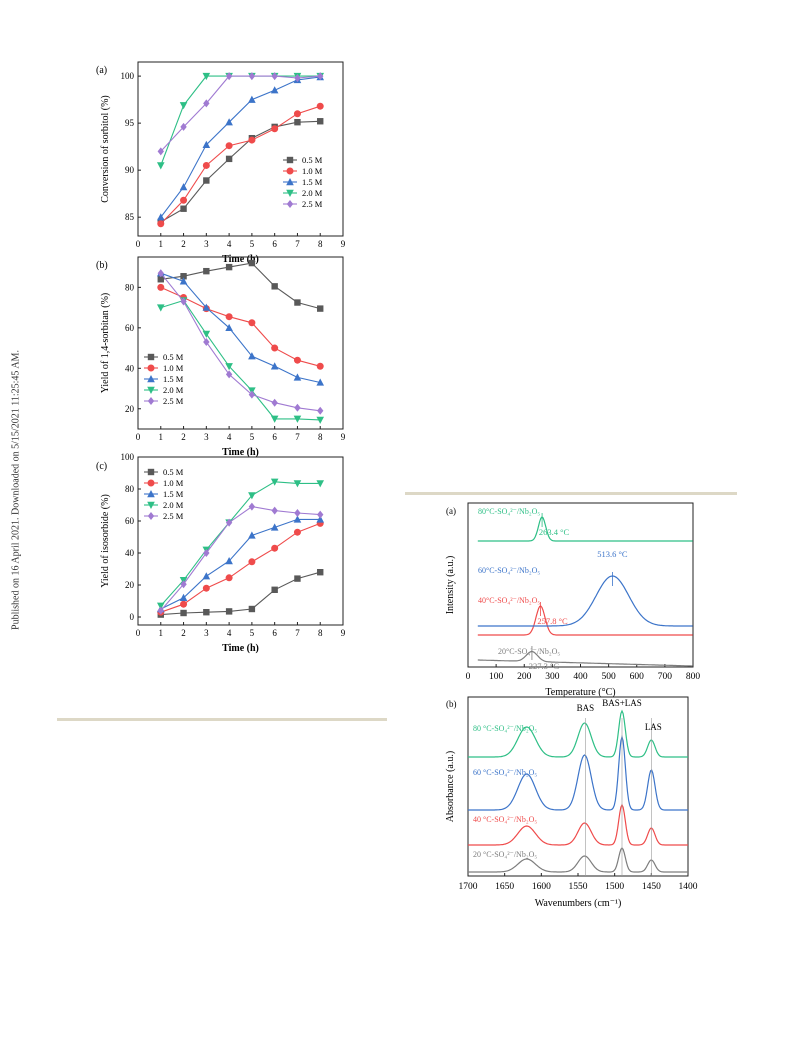 The width and height of the screenshot is (793, 1039). Describe the element at coordinates (578, 824) in the screenshot. I see `ir-spectrum` at that location.